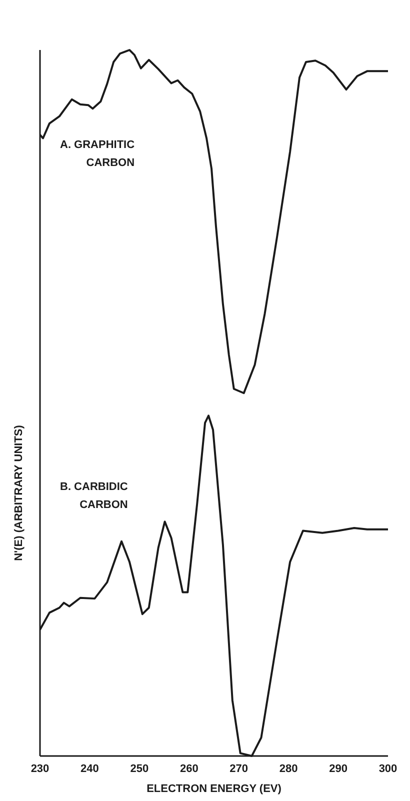 The width and height of the screenshot is (410, 801). Describe the element at coordinates (97, 154) in the screenshot. I see `series-label: A. GRAPHITIC CARBON` at that location.